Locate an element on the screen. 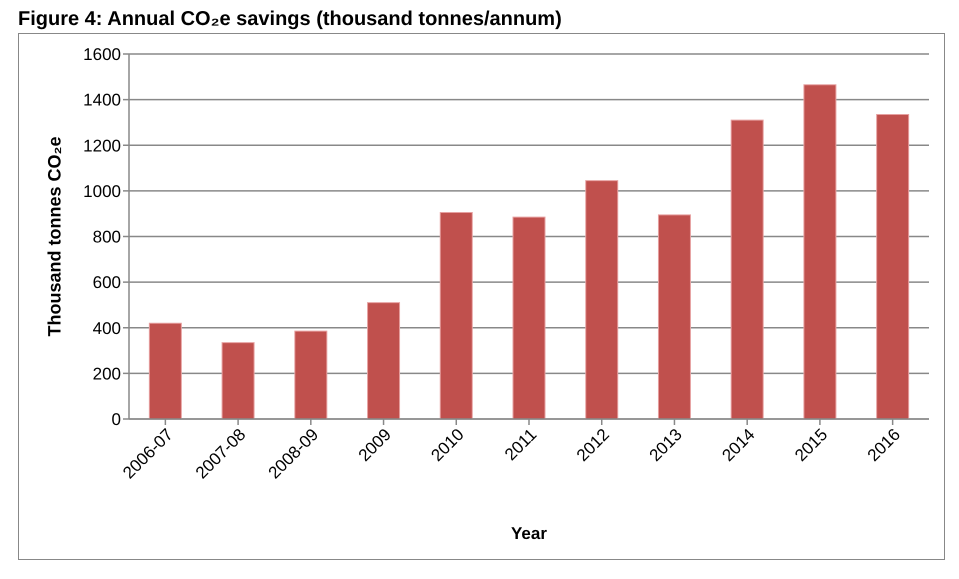  y-tick-label: 600 is located at coordinates (106, 282).